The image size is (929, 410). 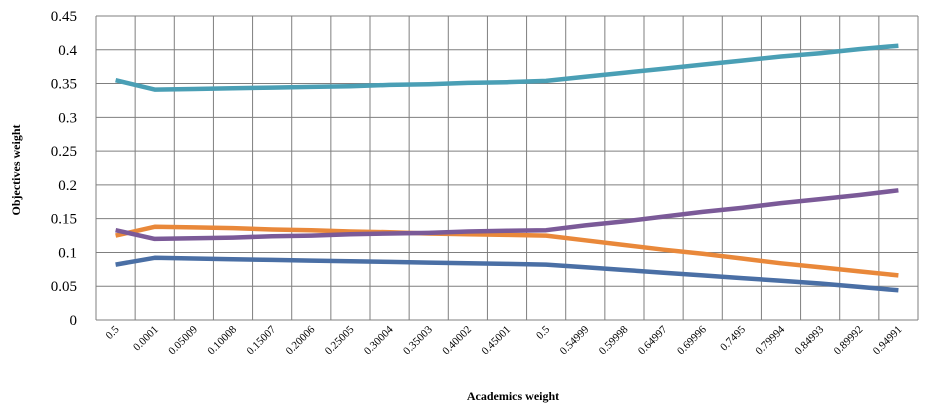 I want to click on x-tick-label: 0.79994, so click(x=770, y=340).